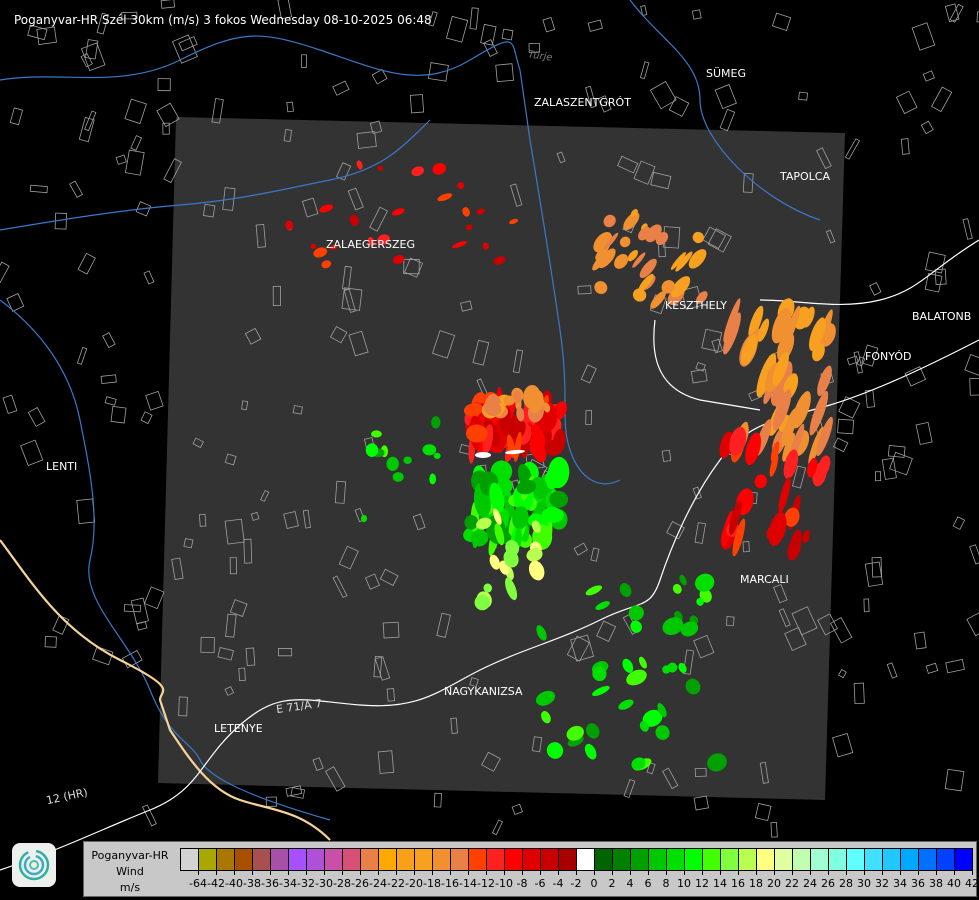 The height and width of the screenshot is (900, 979). I want to click on legend-tick-label: -42, so click(216, 883).